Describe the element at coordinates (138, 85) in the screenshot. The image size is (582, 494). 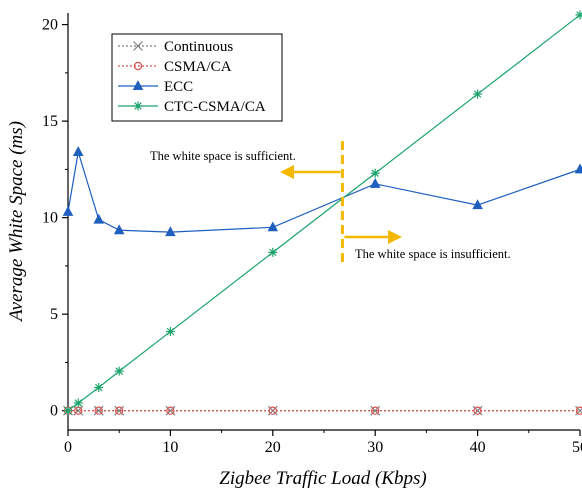
I see `legend-marker-ecc` at that location.